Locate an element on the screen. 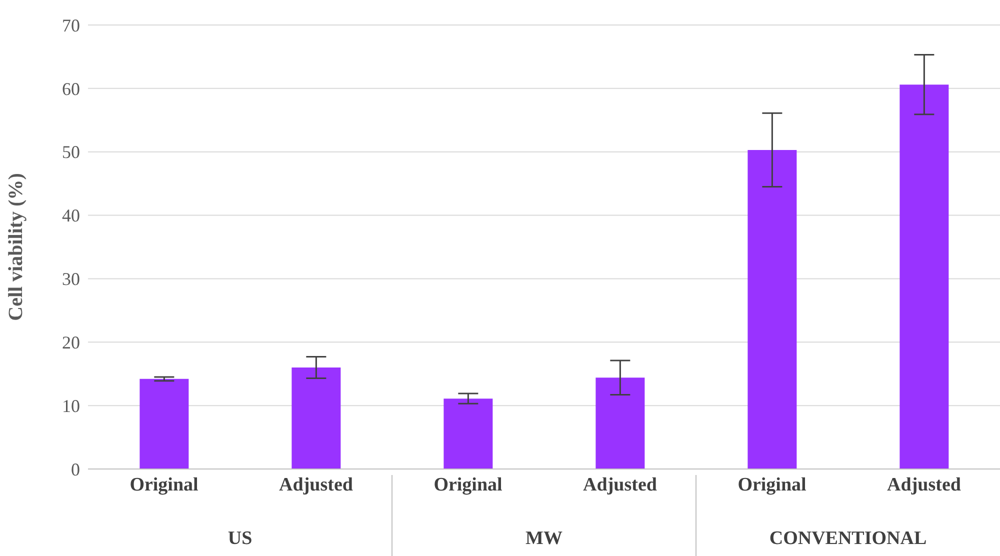 This screenshot has width=1000, height=556. text: US is located at coordinates (240, 538).